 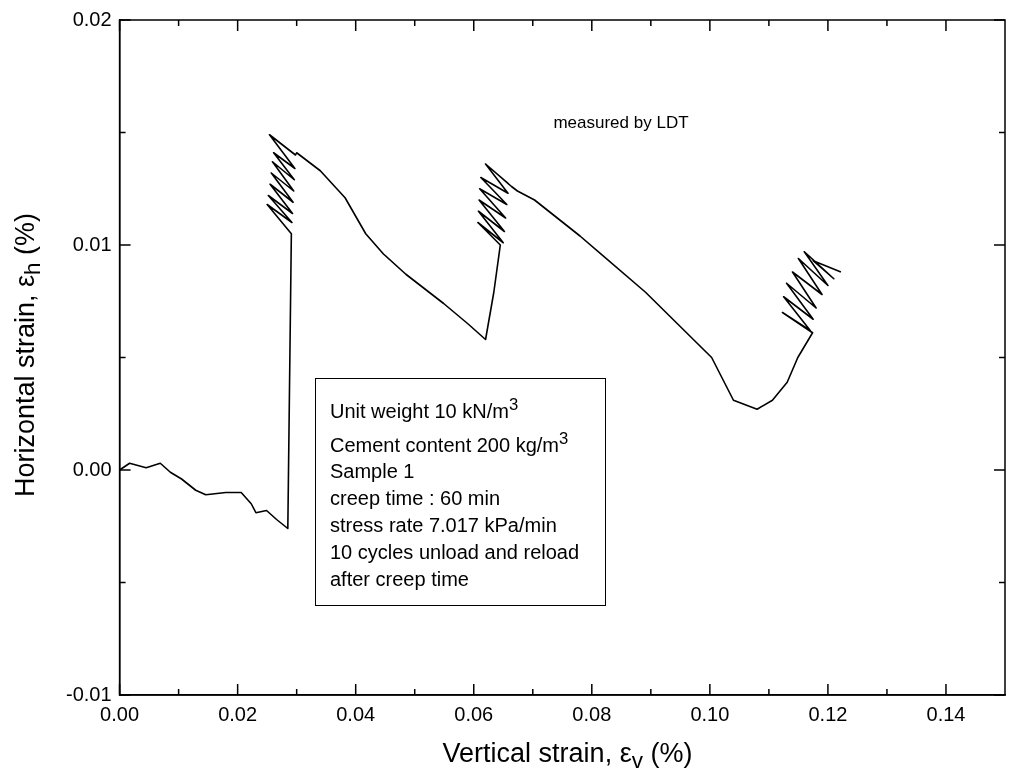 I want to click on annotation: 10 cycles unload and reload, so click(x=455, y=553).